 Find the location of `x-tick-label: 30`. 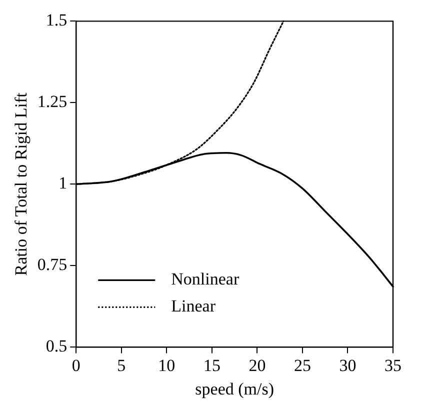

x-tick-label: 30 is located at coordinates (347, 365).